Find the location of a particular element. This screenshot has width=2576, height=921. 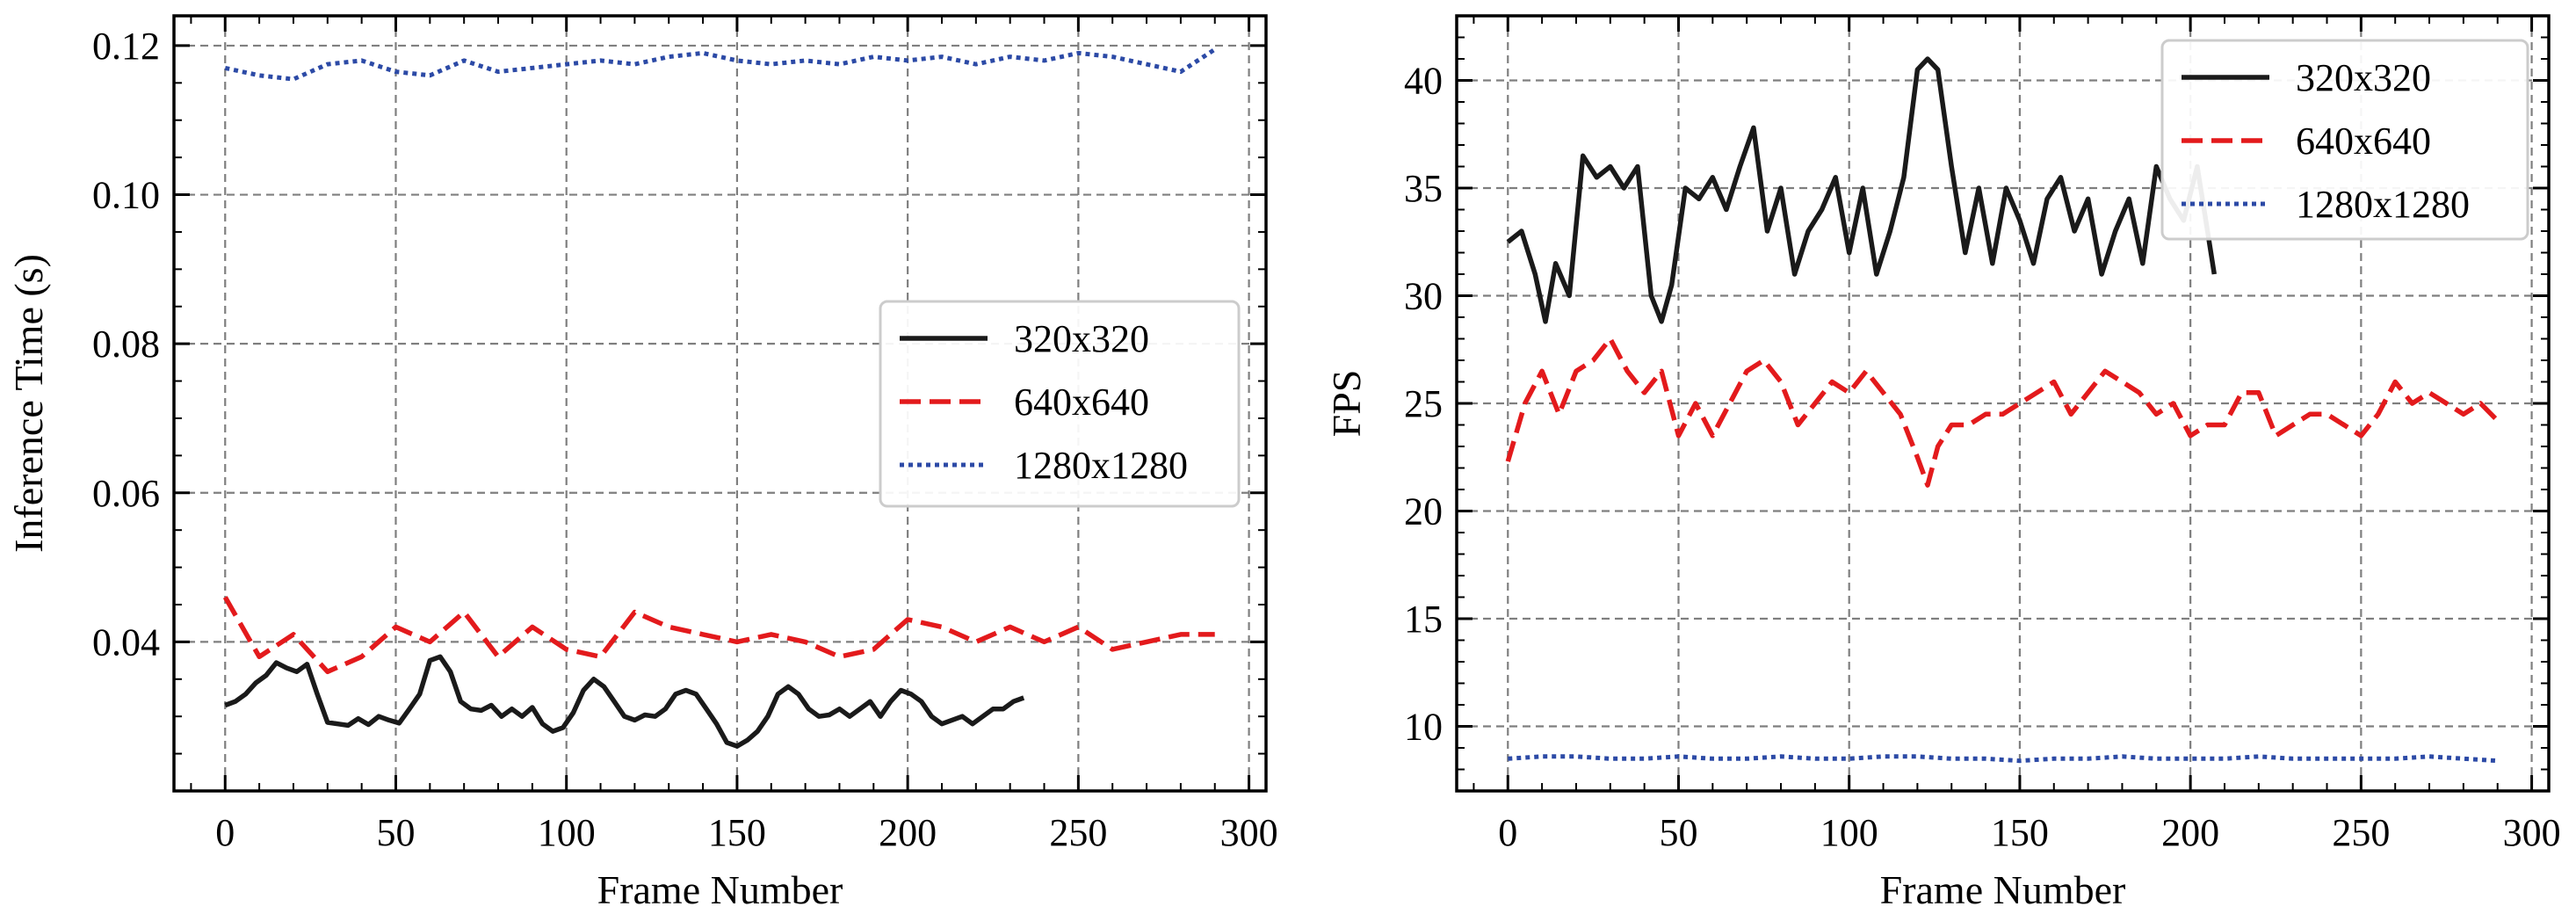

y-axis-label: Inference Time (s) is located at coordinates (28, 403).